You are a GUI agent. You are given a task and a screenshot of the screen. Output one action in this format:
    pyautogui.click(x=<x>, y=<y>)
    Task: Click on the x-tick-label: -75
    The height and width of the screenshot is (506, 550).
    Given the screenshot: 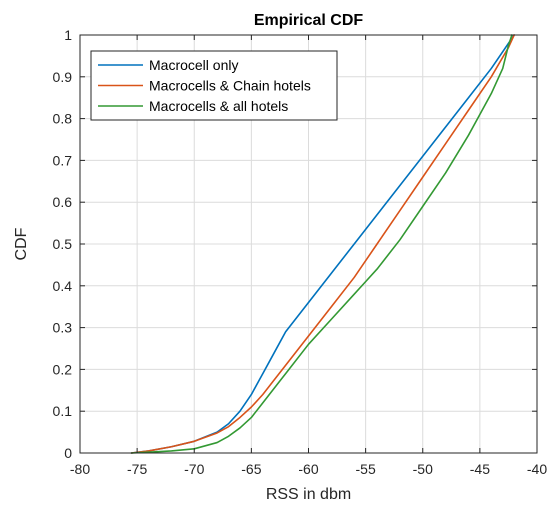 What is the action you would take?
    pyautogui.click(x=137, y=469)
    